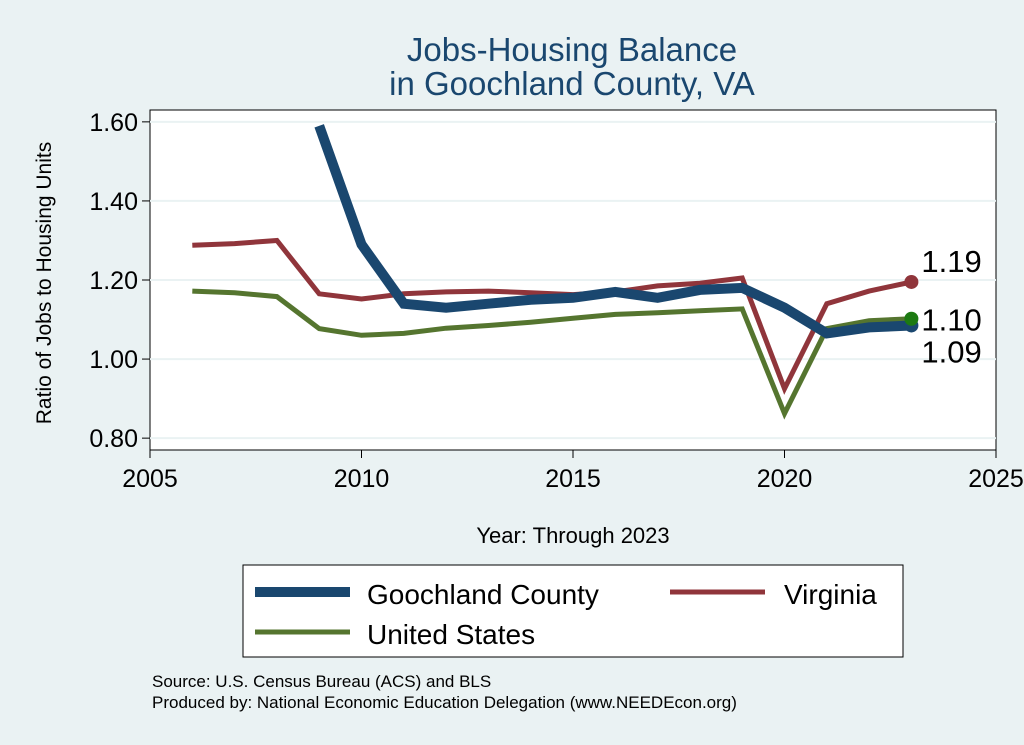 Image resolution: width=1024 pixels, height=745 pixels. I want to click on x-tick-label: 2025, so click(996, 479).